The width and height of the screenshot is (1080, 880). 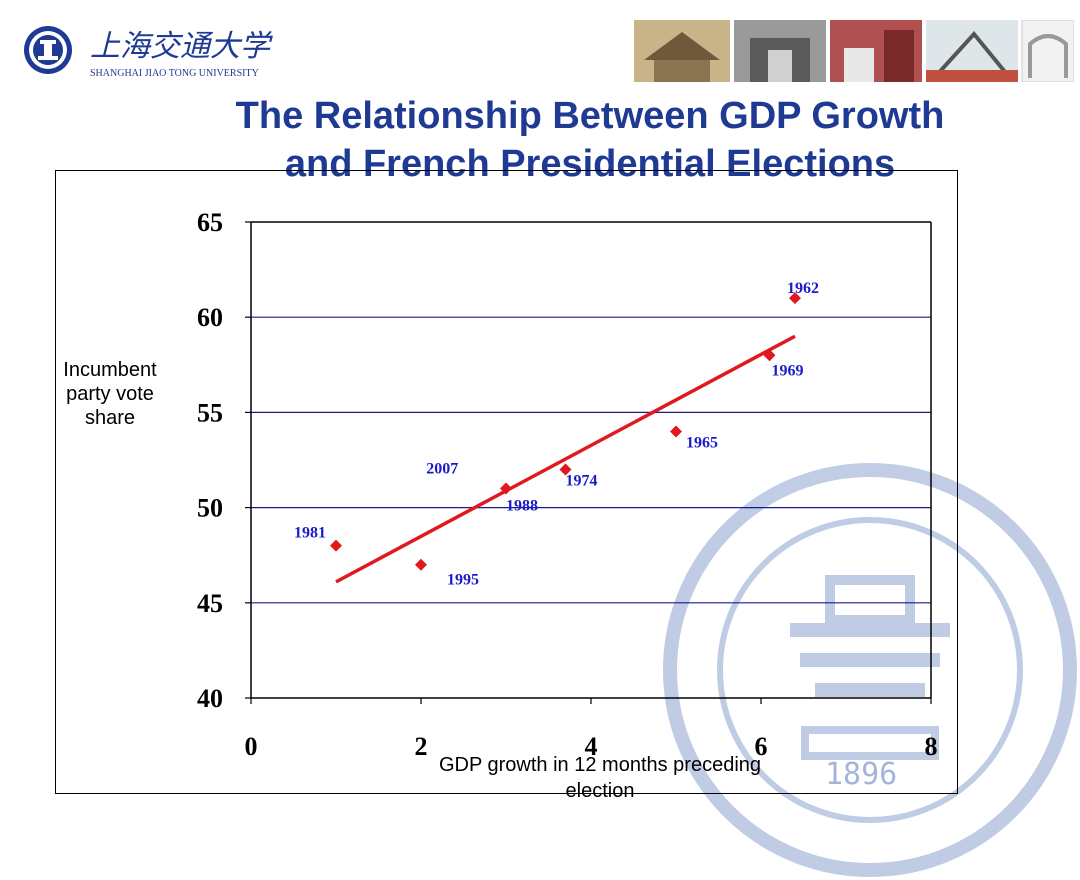 What do you see at coordinates (210, 698) in the screenshot?
I see `y-tick-label-40: 40` at bounding box center [210, 698].